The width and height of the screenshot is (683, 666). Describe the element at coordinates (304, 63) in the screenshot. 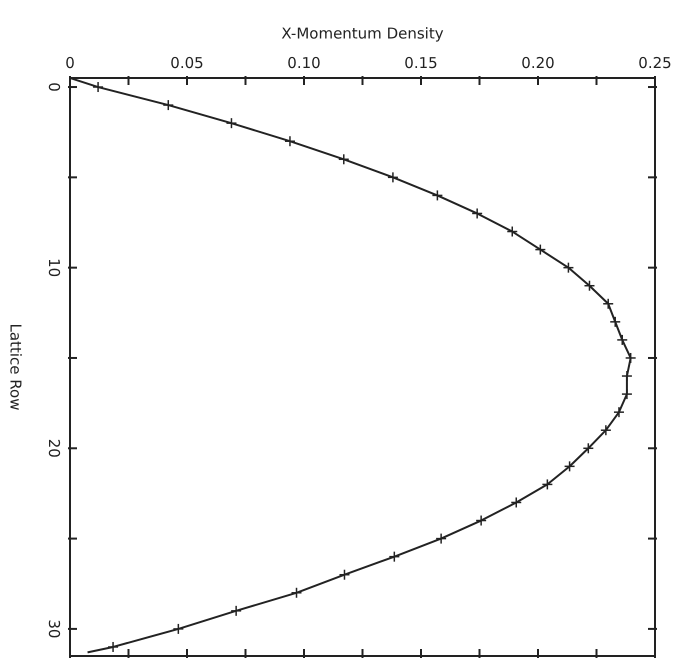

I see `x-tick-label: 0.10` at that location.